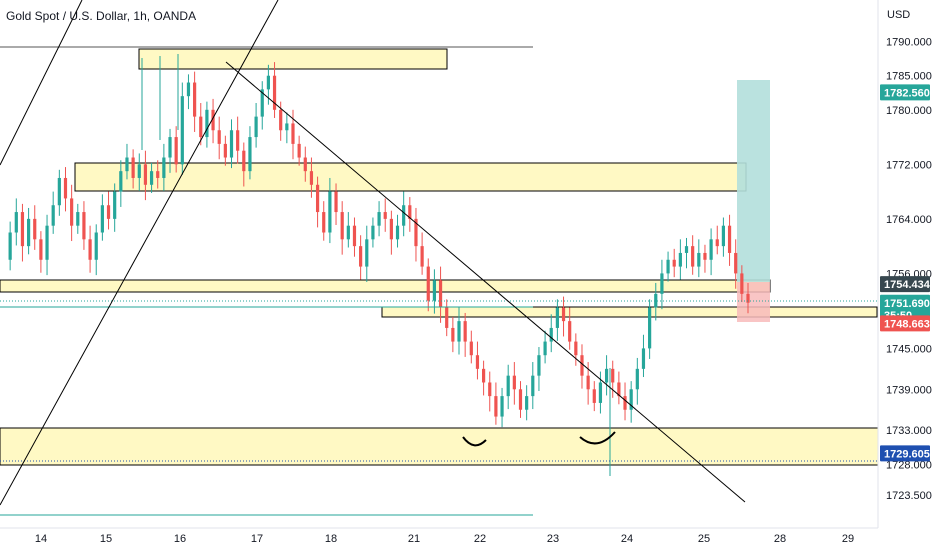 The image size is (932, 550). I want to click on y-tick-label: 1745.000, so click(909, 349).